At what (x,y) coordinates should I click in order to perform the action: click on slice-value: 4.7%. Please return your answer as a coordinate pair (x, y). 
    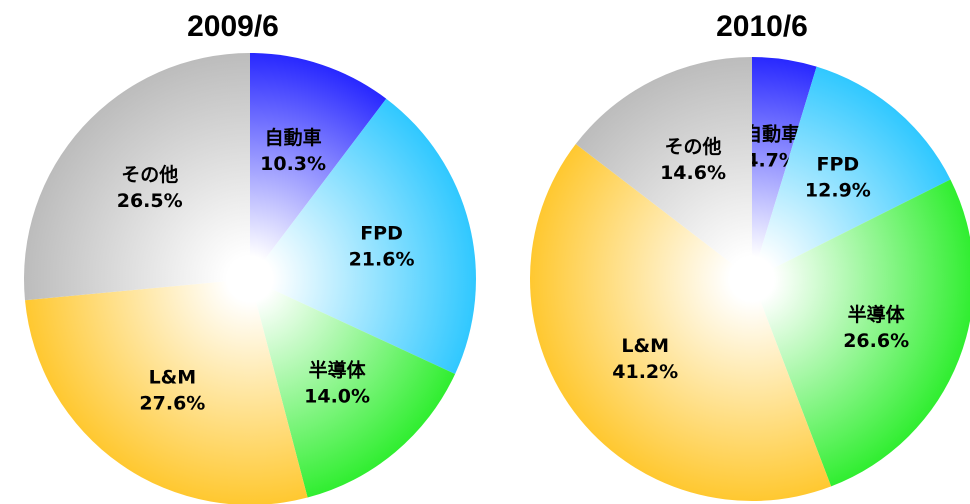
    Looking at the image, I should click on (771, 161).